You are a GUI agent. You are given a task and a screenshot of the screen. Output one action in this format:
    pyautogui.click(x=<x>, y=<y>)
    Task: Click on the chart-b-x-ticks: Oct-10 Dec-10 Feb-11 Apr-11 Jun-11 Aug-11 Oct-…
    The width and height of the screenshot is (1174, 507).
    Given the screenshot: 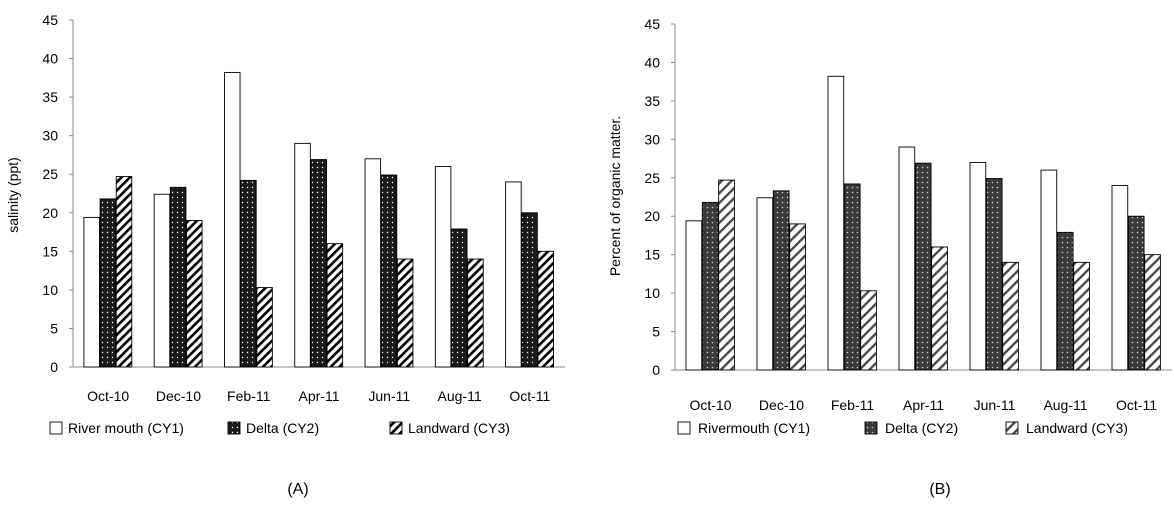 What is the action you would take?
    pyautogui.click(x=923, y=405)
    